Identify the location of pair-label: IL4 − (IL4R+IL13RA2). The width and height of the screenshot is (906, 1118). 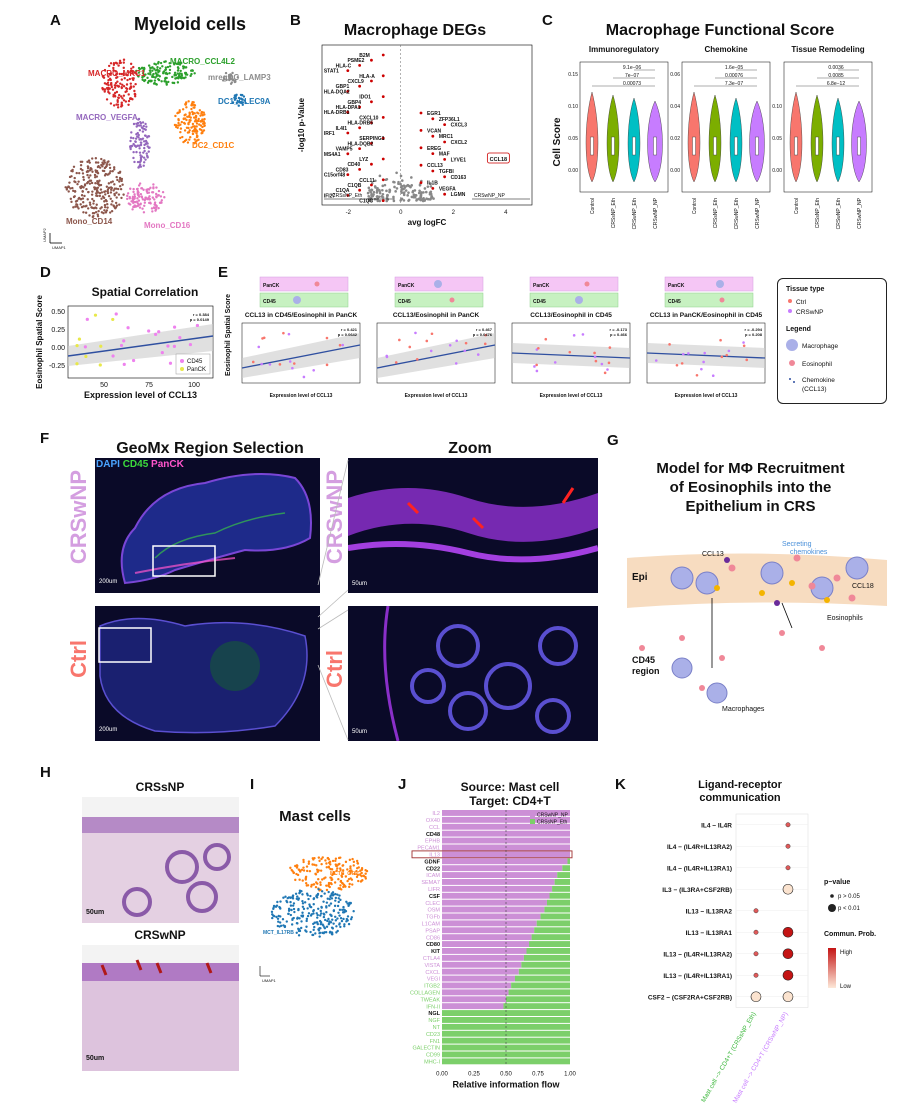
(699, 847).